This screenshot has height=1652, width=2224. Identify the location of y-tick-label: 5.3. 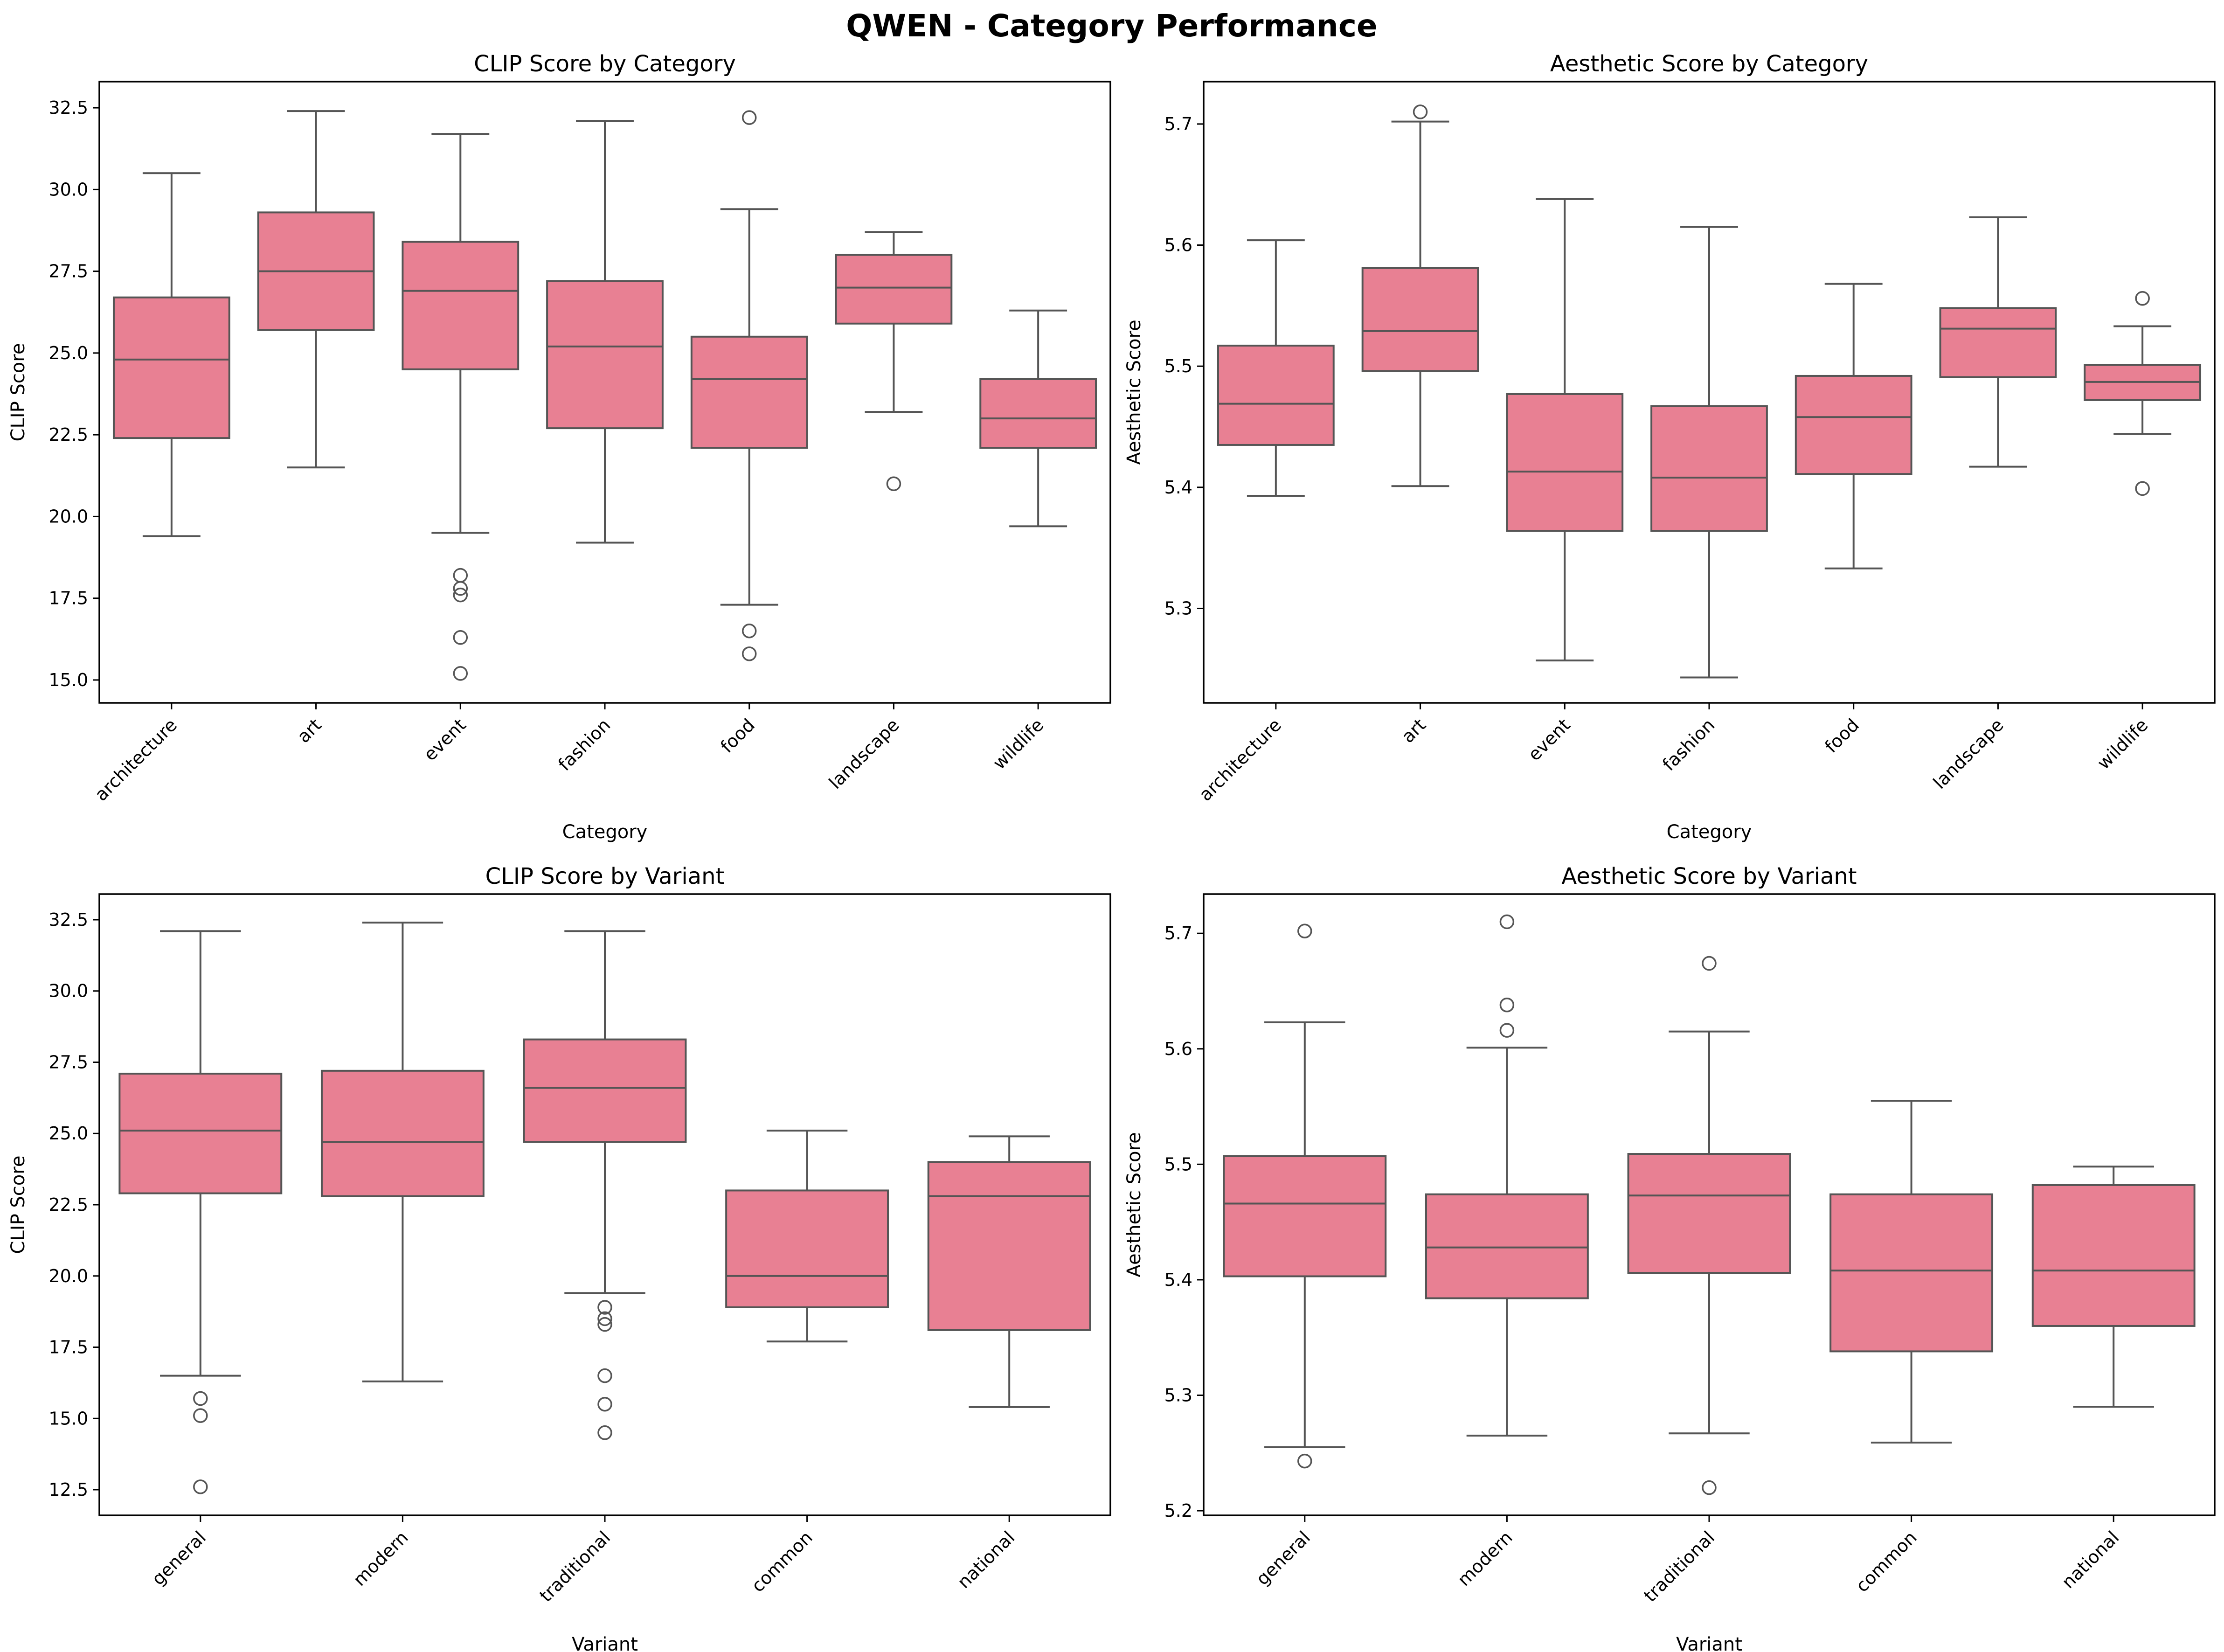
(1178, 1395).